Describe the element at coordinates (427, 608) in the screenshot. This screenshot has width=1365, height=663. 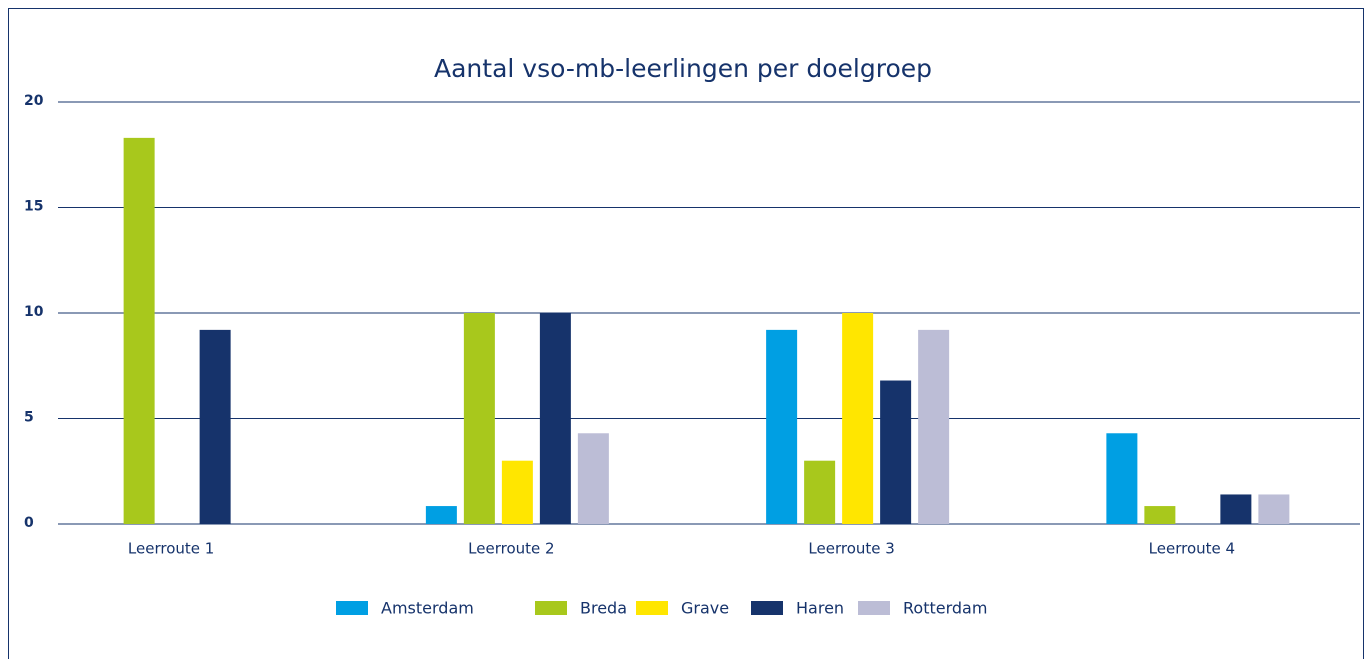
I see `legend-label: Amsterdam` at that location.